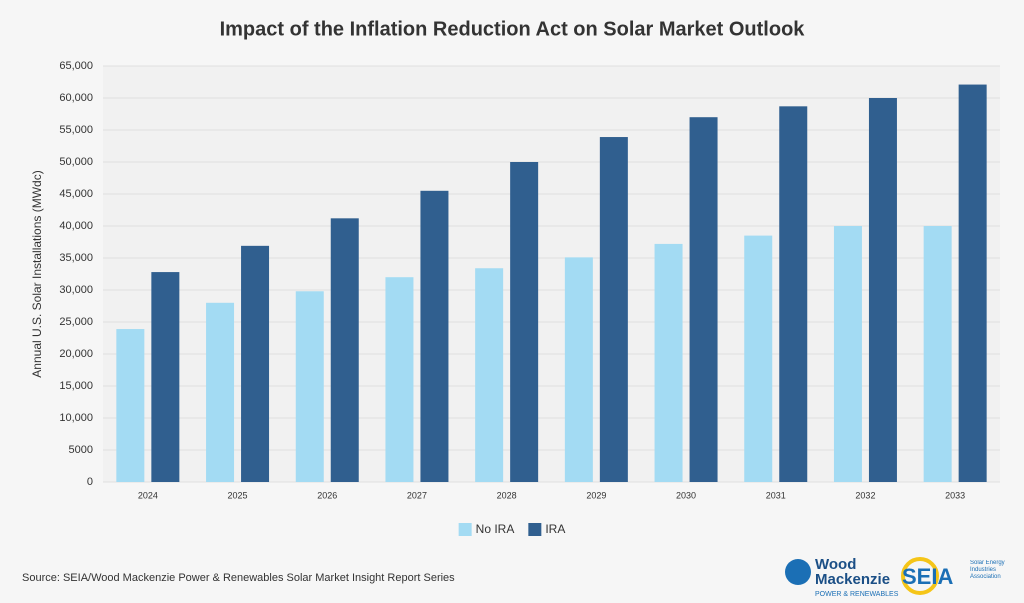  What do you see at coordinates (507, 495) in the screenshot?
I see `x-tick-label: 2028` at bounding box center [507, 495].